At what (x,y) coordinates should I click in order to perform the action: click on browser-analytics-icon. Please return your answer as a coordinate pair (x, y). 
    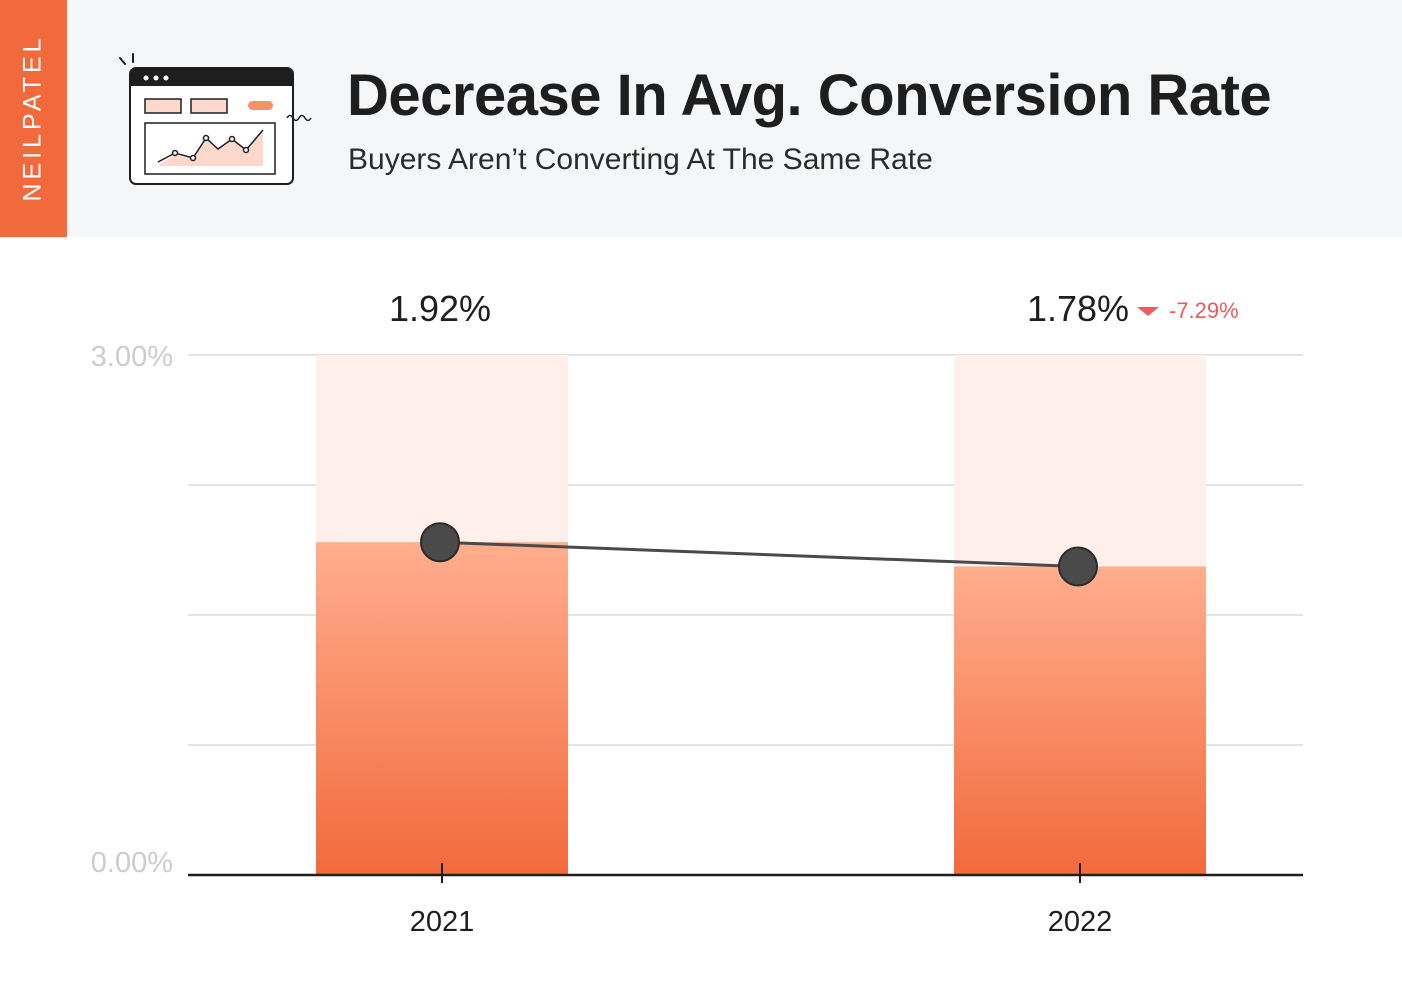
    Looking at the image, I should click on (215, 119).